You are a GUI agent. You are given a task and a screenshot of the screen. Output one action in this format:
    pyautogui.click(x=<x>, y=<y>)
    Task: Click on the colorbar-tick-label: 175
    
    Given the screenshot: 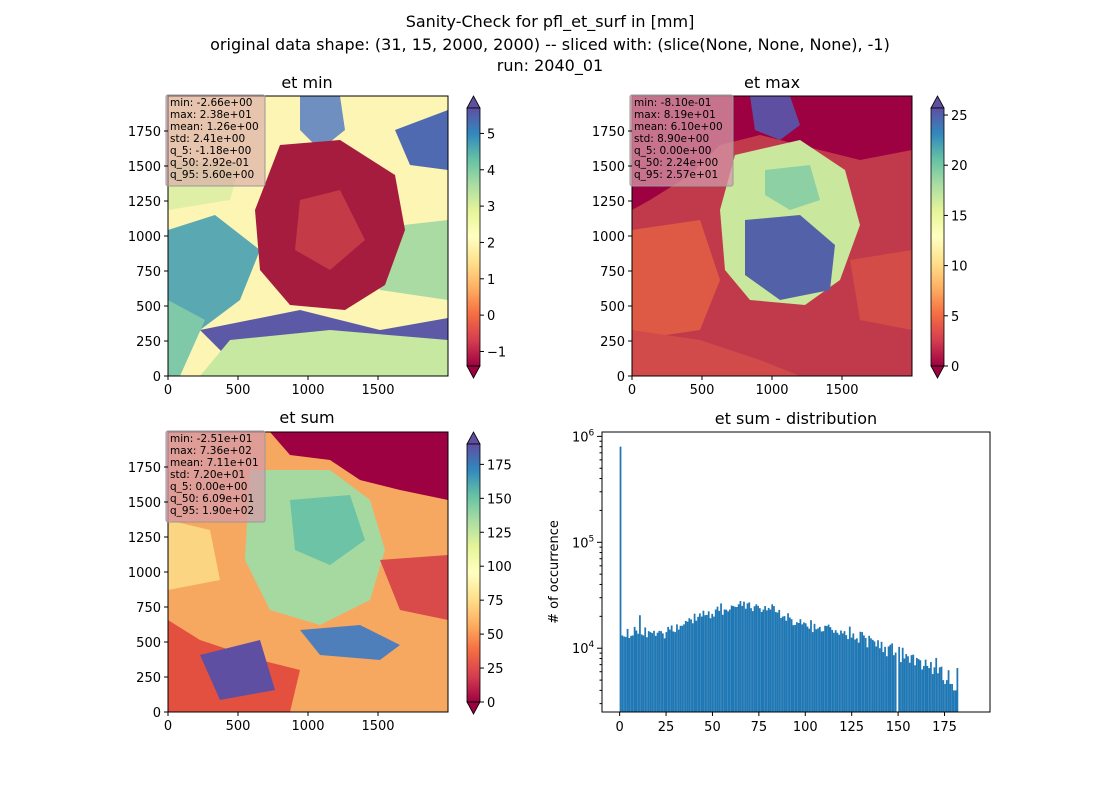 What is the action you would take?
    pyautogui.click(x=499, y=465)
    